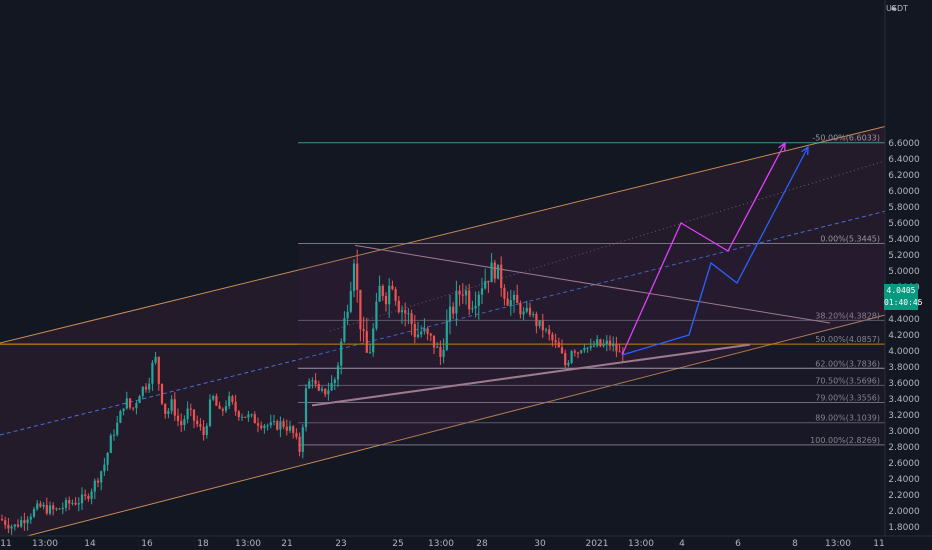  I want to click on x-tick-label: 23, so click(340, 544).